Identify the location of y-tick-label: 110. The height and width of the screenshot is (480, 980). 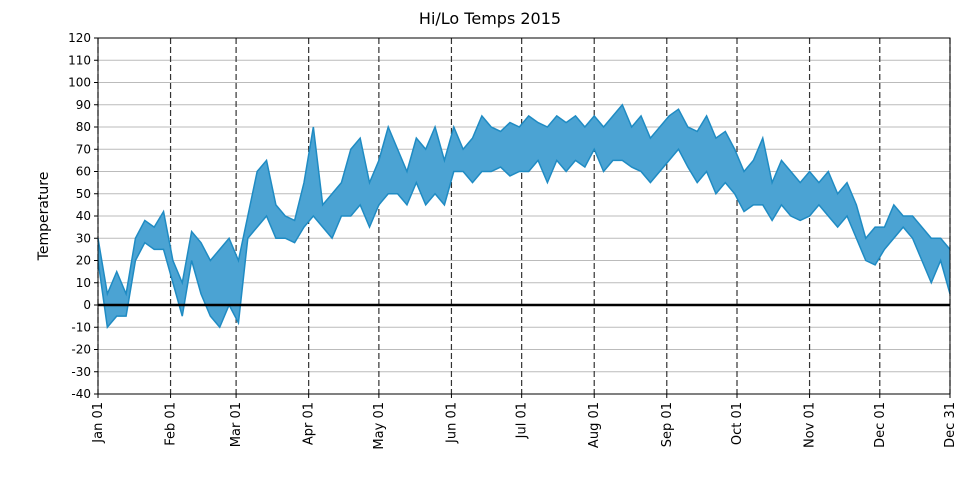
(79, 60).